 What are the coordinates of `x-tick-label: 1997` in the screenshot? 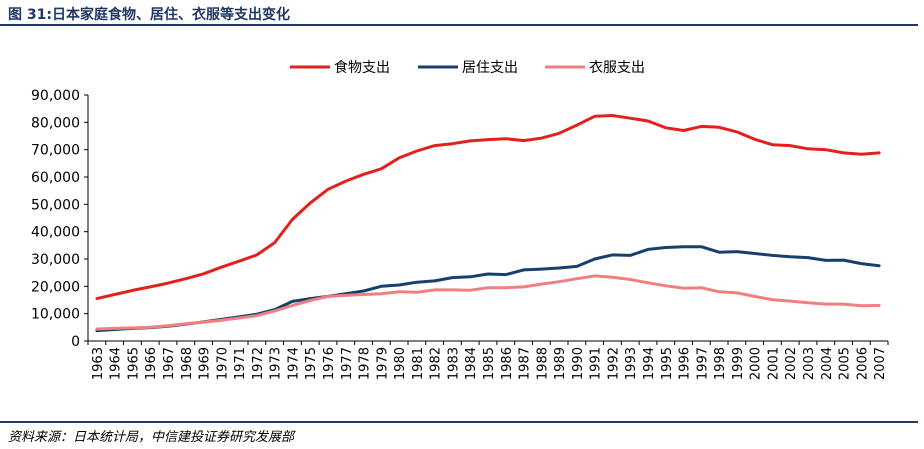 It's located at (702, 363).